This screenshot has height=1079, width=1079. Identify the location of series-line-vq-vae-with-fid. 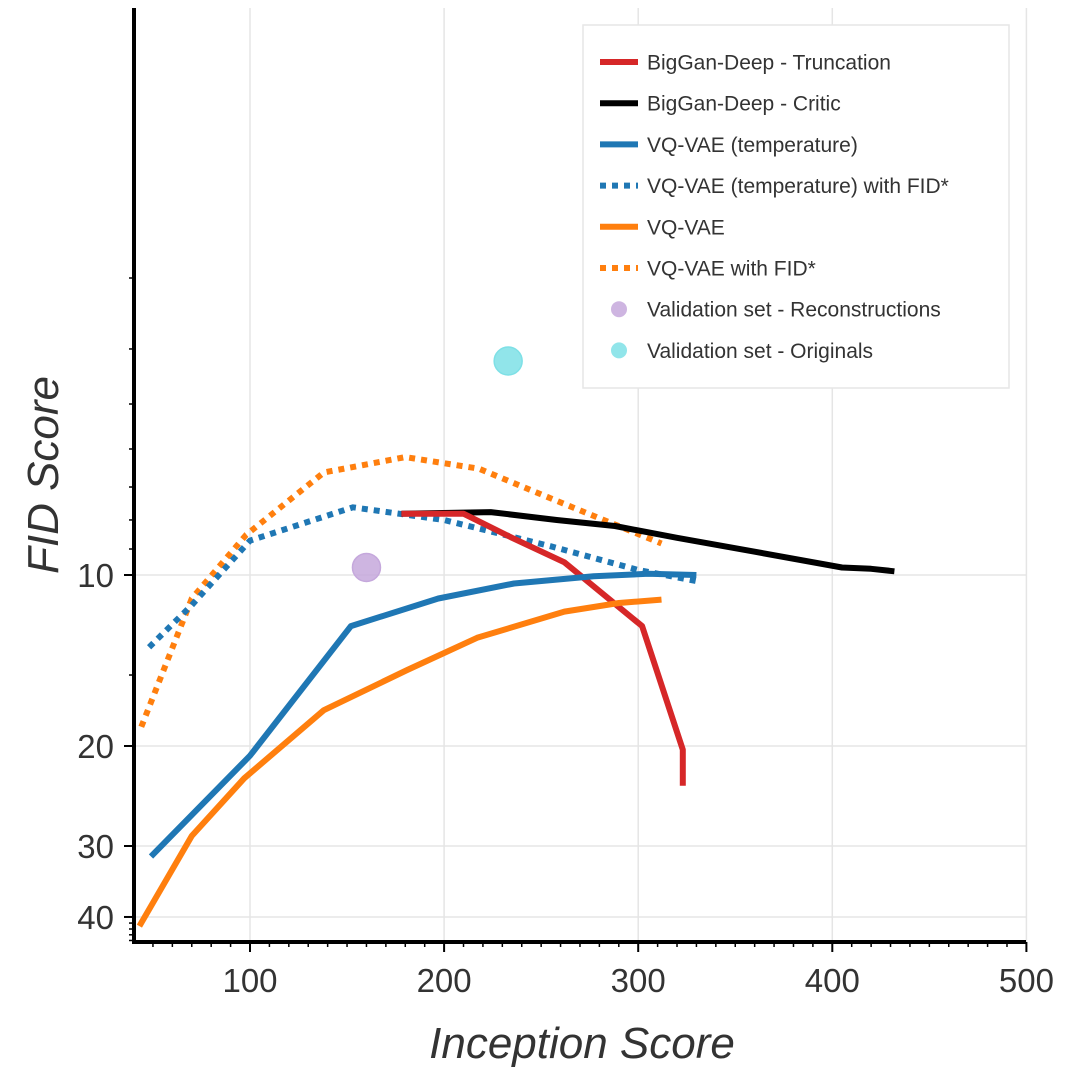
(400, 591).